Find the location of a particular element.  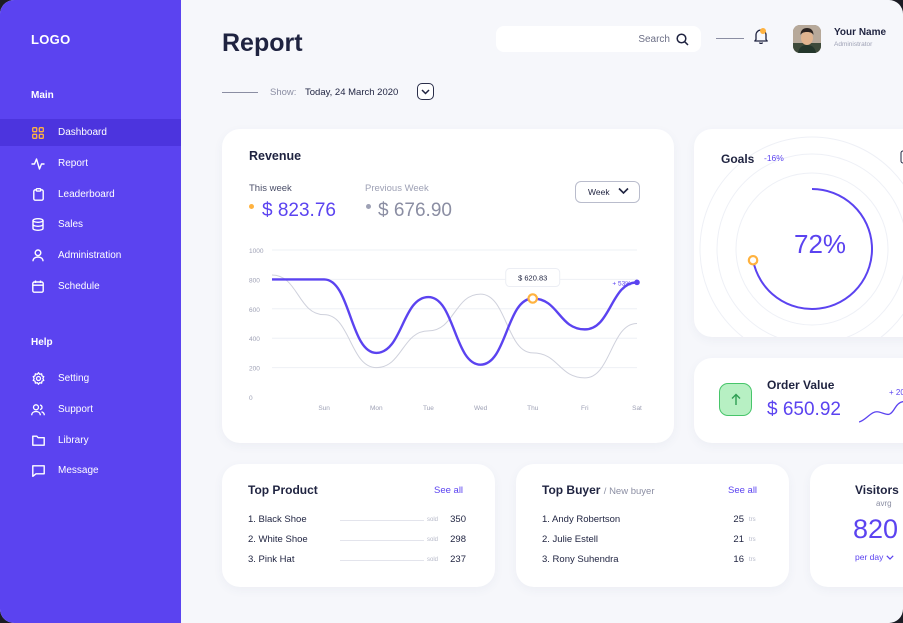

top-buyer-see-all-link: See all is located at coordinates (743, 490).